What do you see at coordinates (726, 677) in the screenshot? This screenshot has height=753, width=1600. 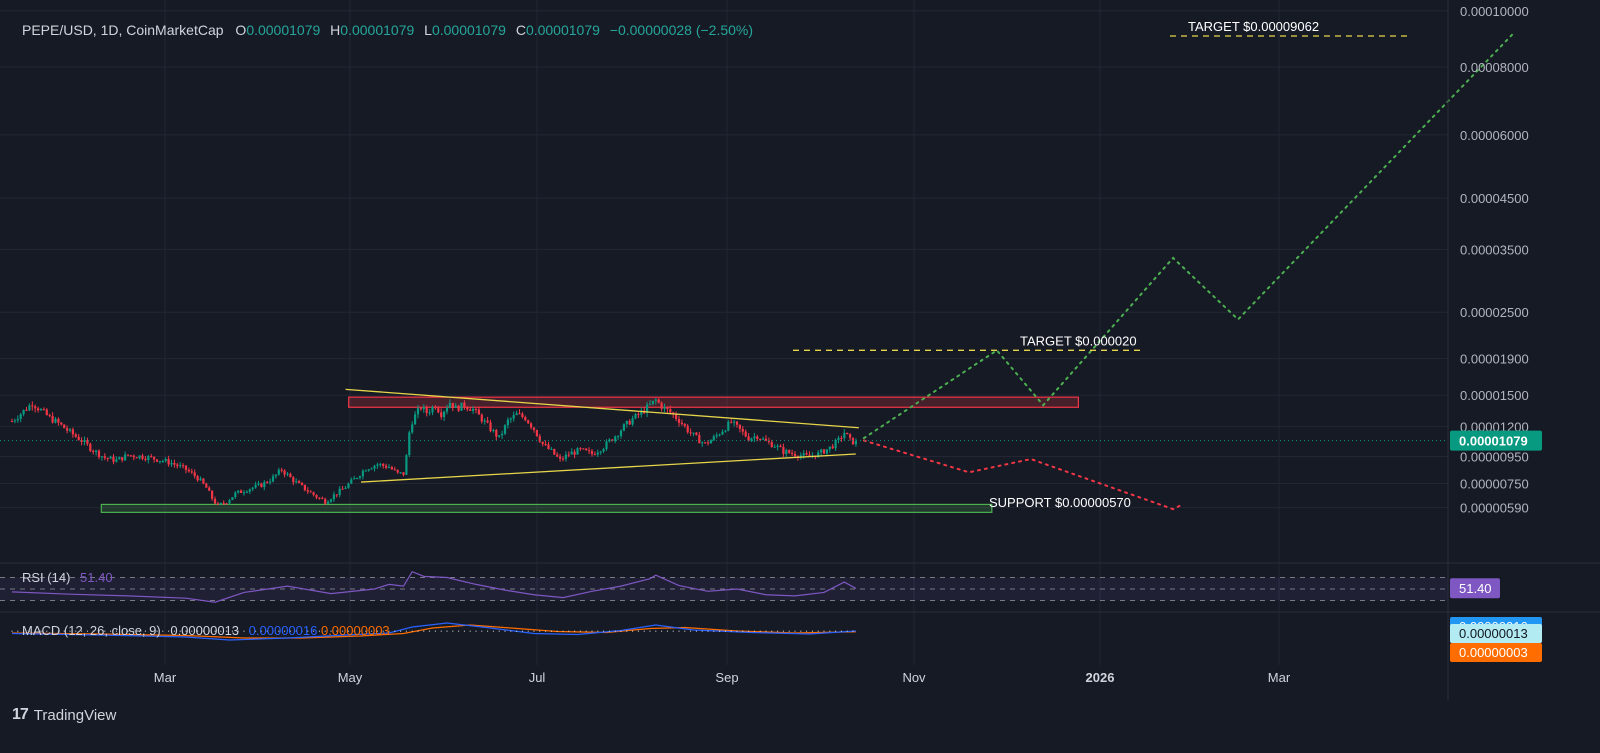 I see `time-tick-label: Sep` at bounding box center [726, 677].